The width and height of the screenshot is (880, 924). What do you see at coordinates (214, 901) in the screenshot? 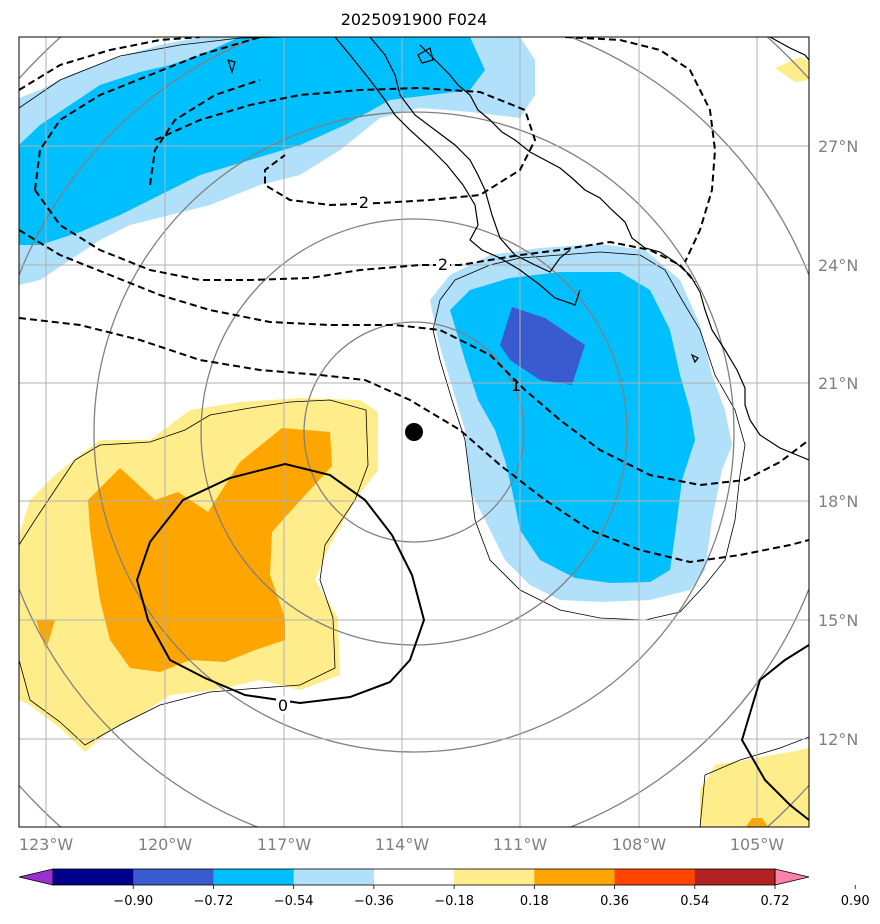
I see `colorbar-tick-label: −0.72` at bounding box center [214, 901].